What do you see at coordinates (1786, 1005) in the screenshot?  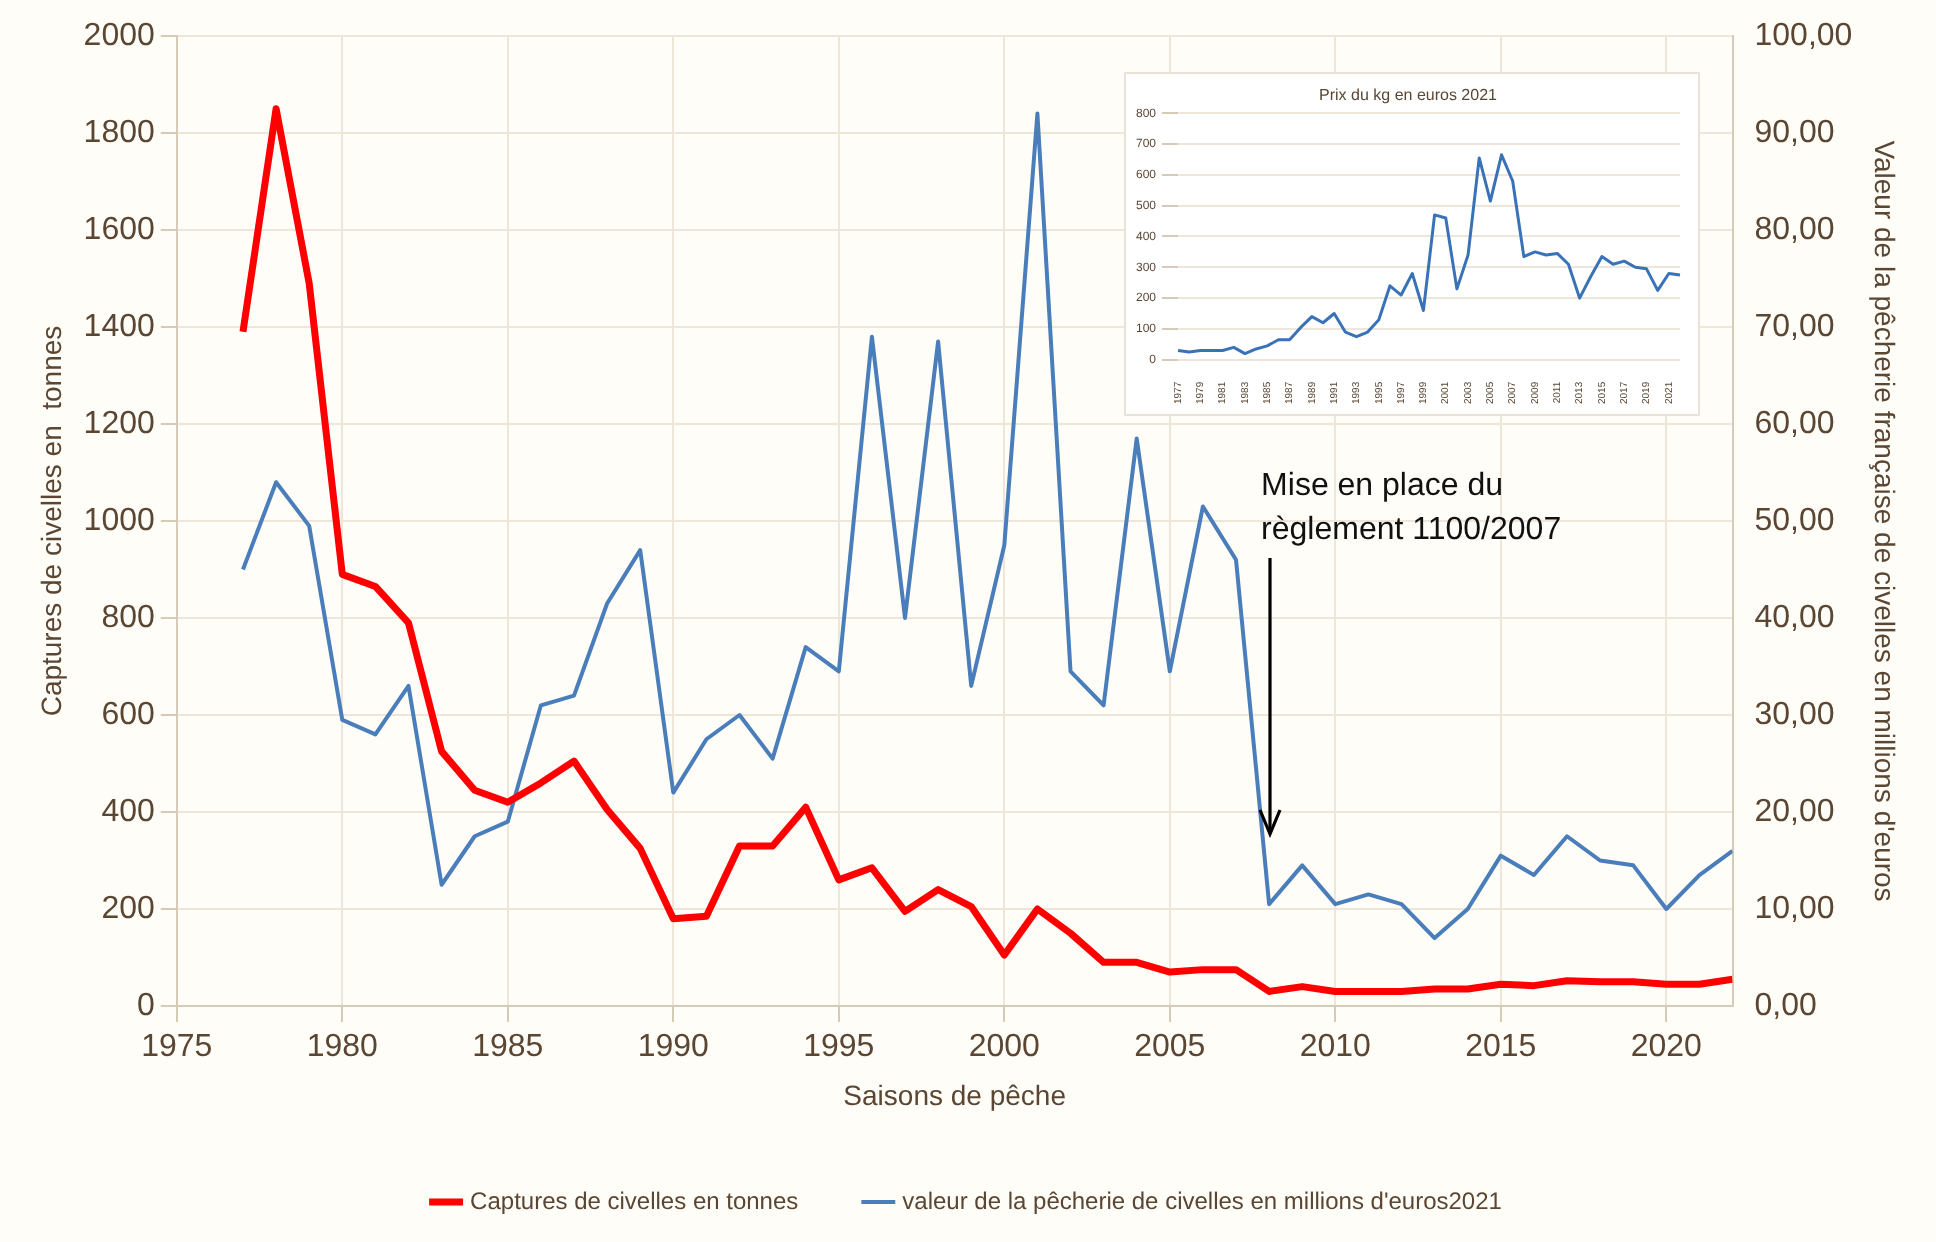 I see `y2-tick-label: 0,00` at bounding box center [1786, 1005].